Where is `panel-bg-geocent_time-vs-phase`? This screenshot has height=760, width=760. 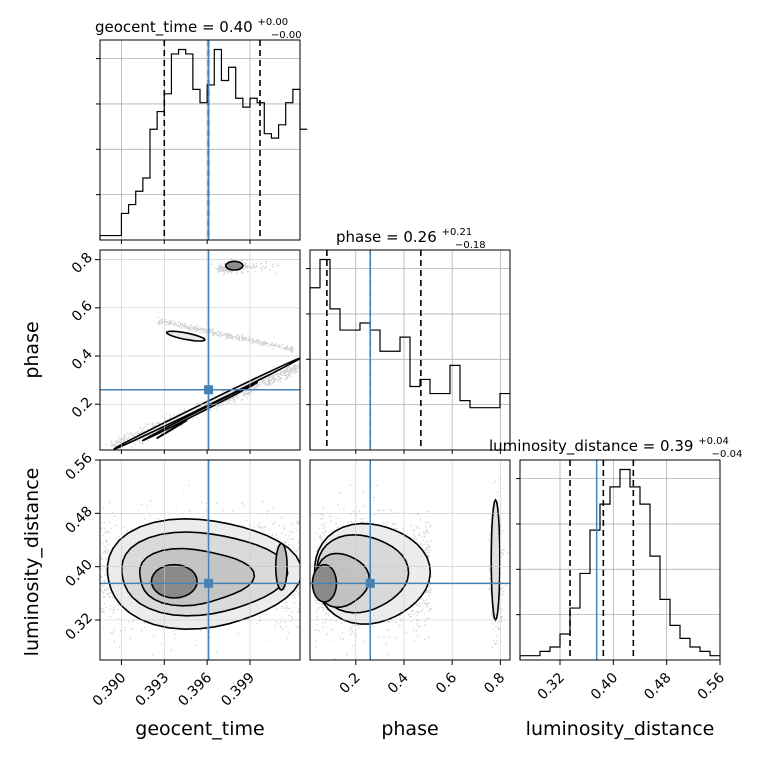
panel-bg-geocent_time-vs-phase is located at coordinates (200, 350).